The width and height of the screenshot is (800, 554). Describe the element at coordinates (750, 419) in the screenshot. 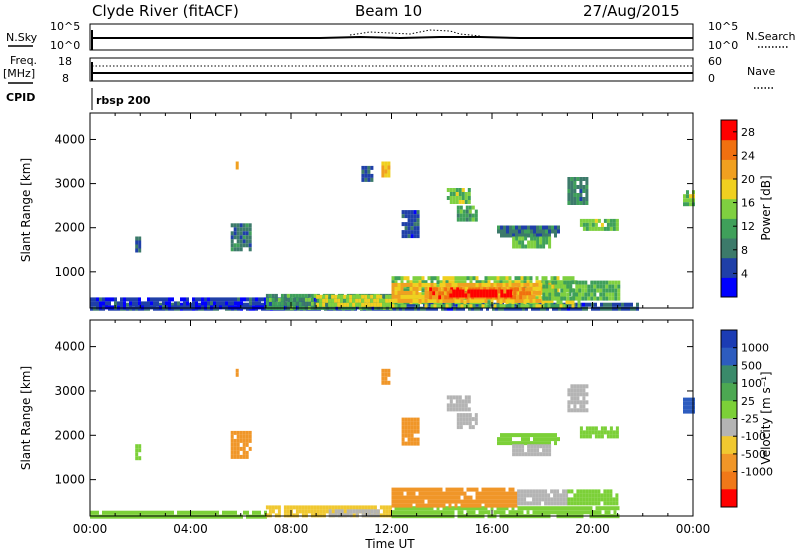

I see `colorbar-tick-label: -25` at that location.